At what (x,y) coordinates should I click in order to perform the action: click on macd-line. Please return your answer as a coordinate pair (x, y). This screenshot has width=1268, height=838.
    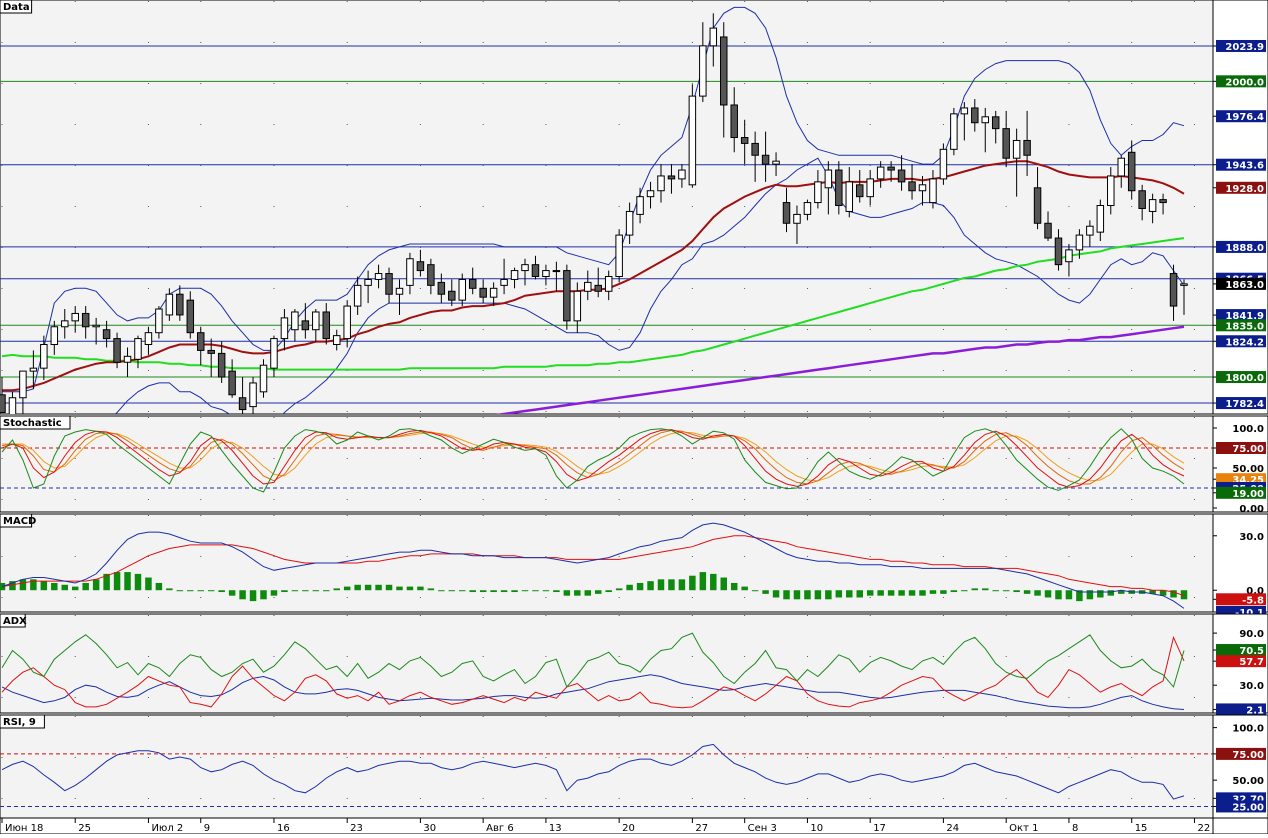
    Looking at the image, I should click on (593, 565).